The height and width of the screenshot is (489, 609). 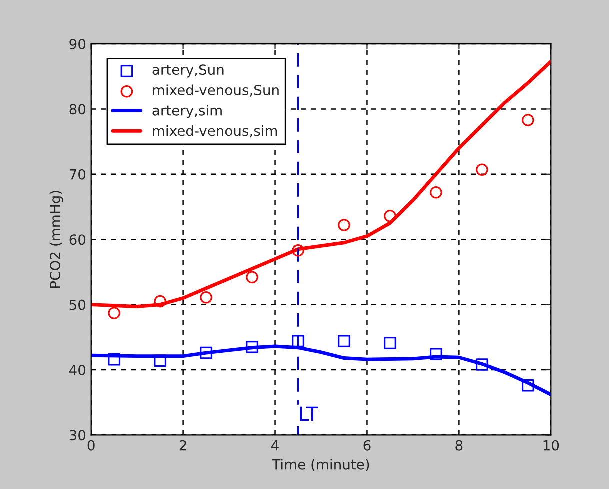 What do you see at coordinates (91, 445) in the screenshot?
I see `x-tick-label: 0` at bounding box center [91, 445].